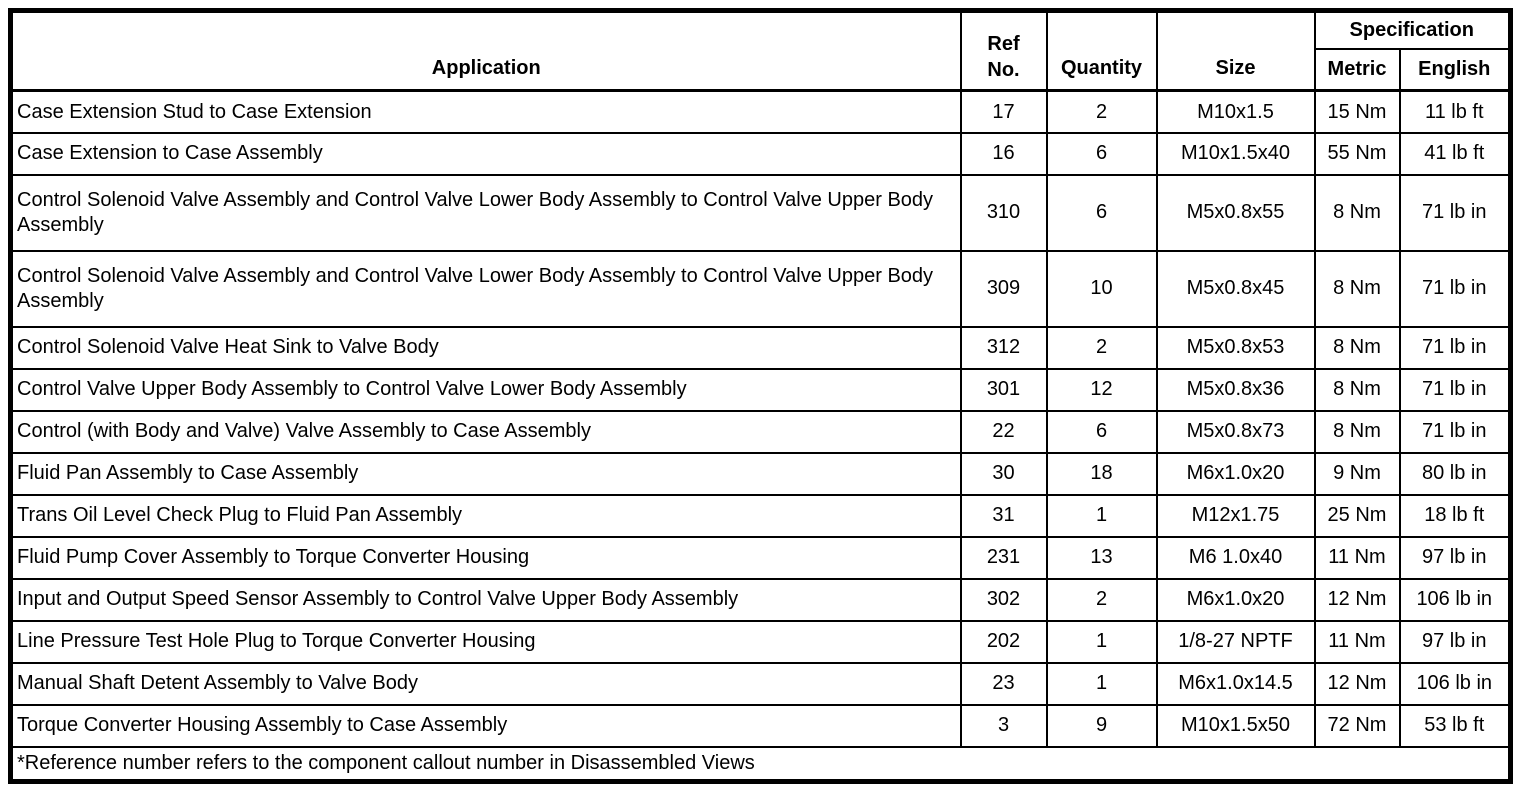 This screenshot has width=1520, height=802. Describe the element at coordinates (1101, 389) in the screenshot. I see `cell-quantity: 12` at that location.